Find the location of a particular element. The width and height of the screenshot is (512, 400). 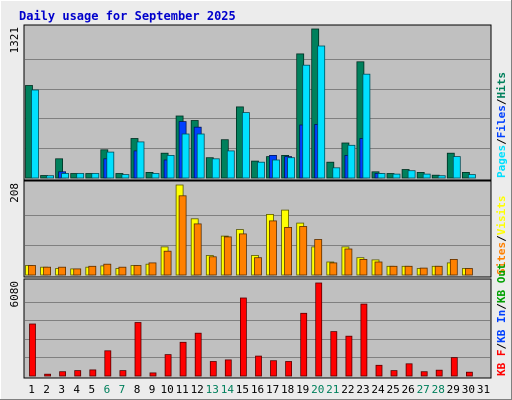

day-label-17: 17 is located at coordinates (272, 389).